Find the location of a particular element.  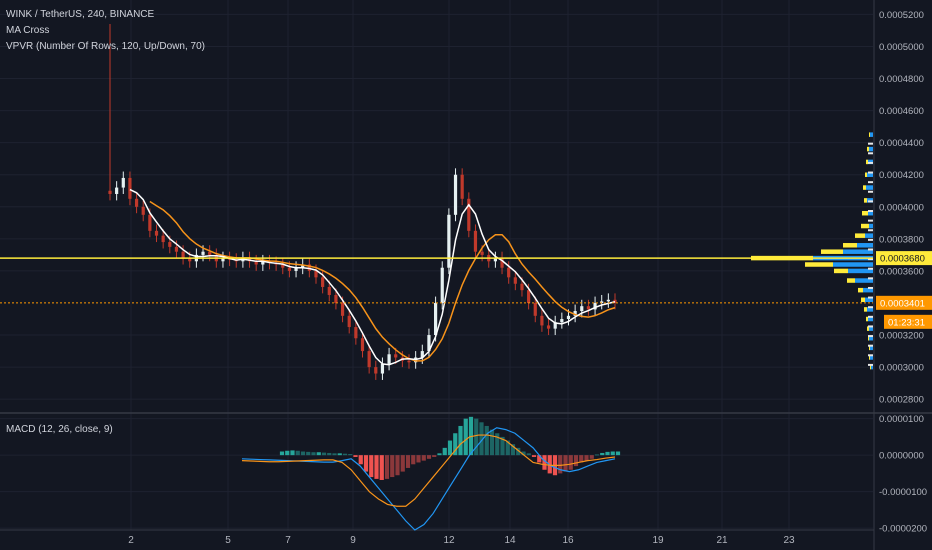

macd-tick-label: 0.0000100 is located at coordinates (901, 419).